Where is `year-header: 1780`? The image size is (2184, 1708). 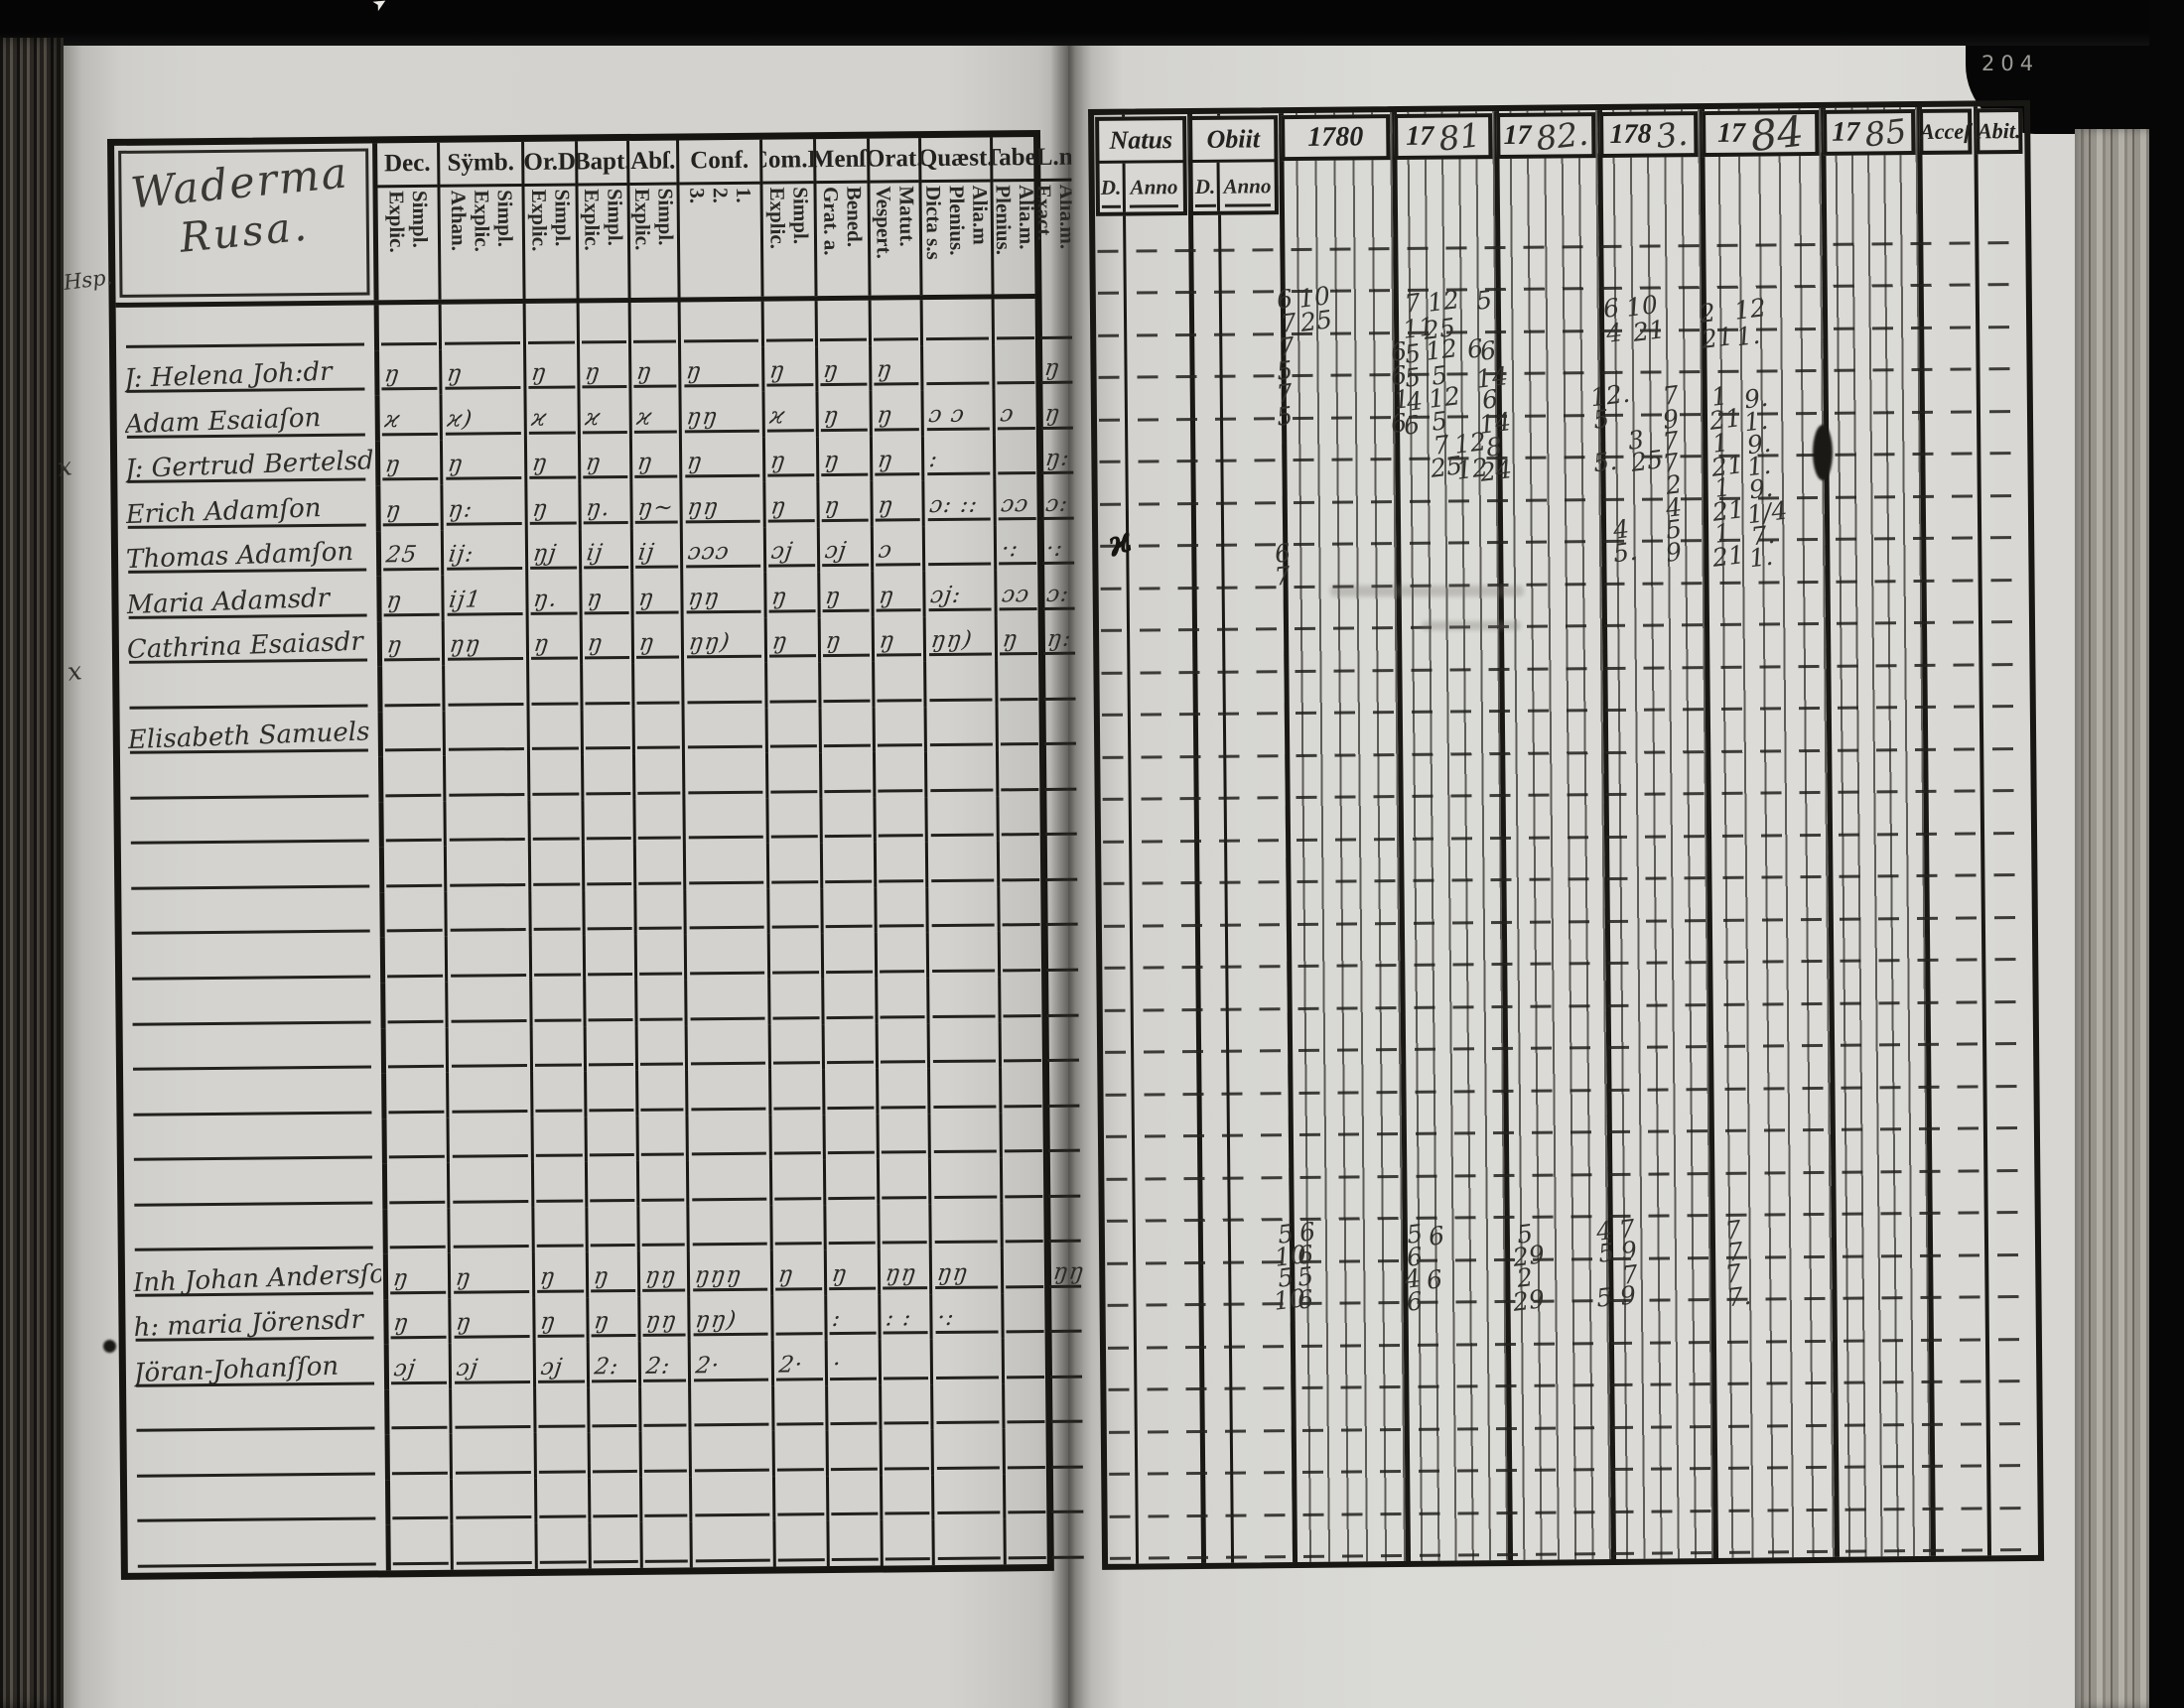 year-header: 1780 is located at coordinates (1336, 138).